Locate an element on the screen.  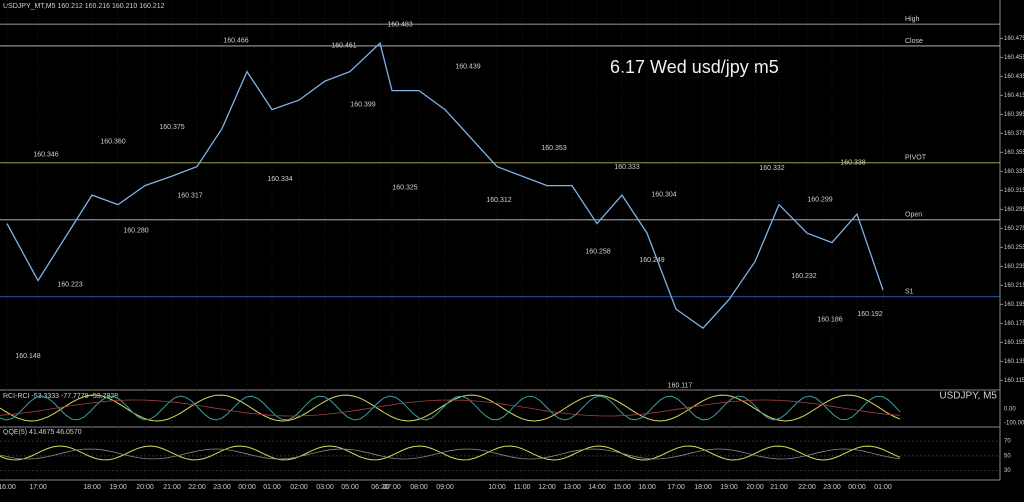
price-annotation: 160.258 is located at coordinates (597, 251).